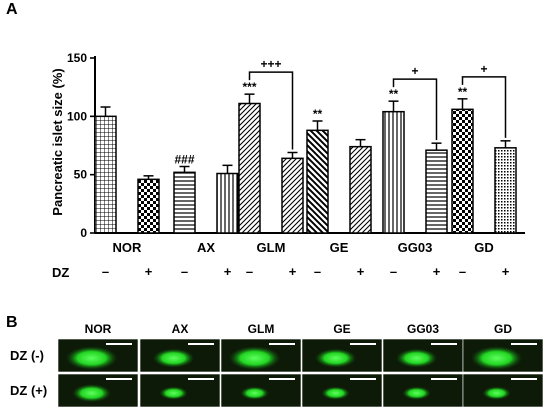 This screenshot has height=409, width=550. Describe the element at coordinates (83, 233) in the screenshot. I see `y-tick-label: 0` at that location.